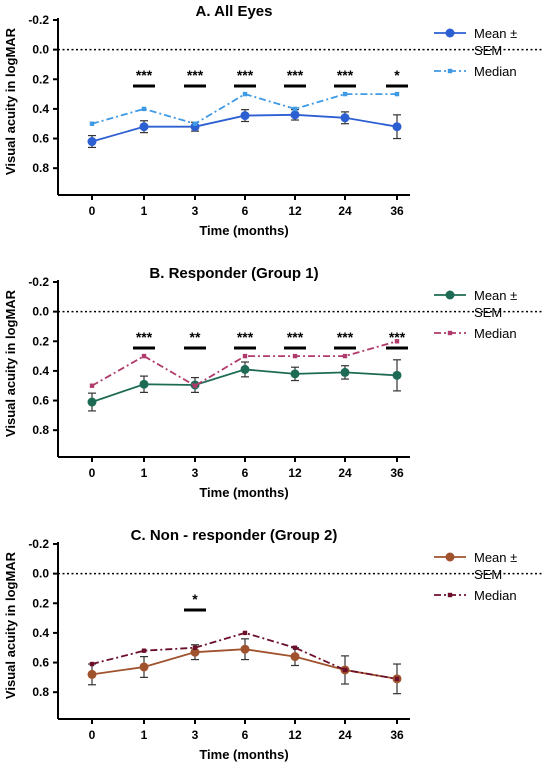  I want to click on significance-label: **, so click(195, 337).